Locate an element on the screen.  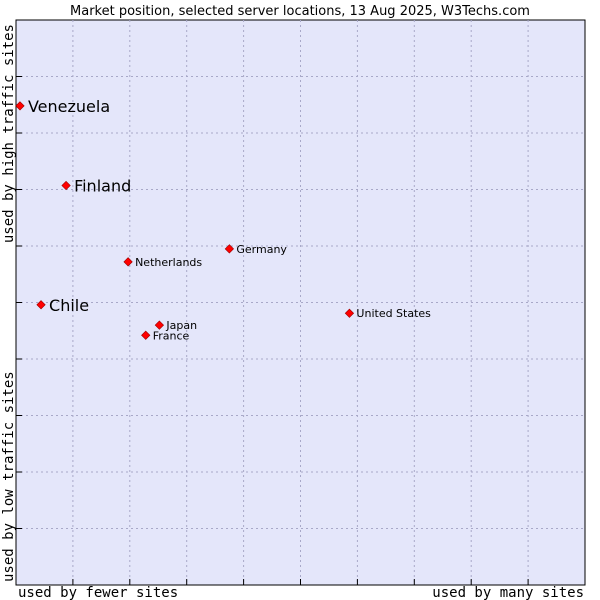
y-axis-label-top: used by high traffic sites is located at coordinates (9, 133).